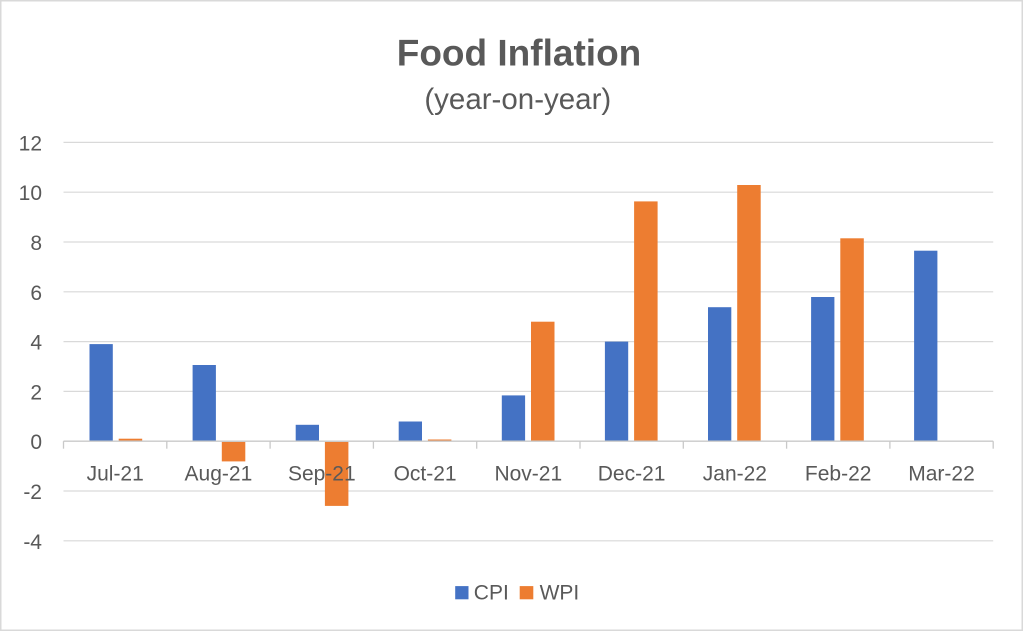 Image resolution: width=1023 pixels, height=631 pixels. Describe the element at coordinates (491, 592) in the screenshot. I see `svg-text: CPI` at that location.